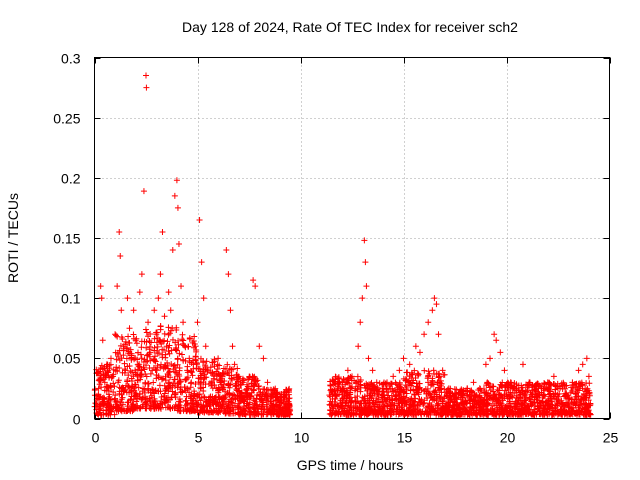  Describe the element at coordinates (71, 179) in the screenshot. I see `y-tick-label: 0.2` at that location.